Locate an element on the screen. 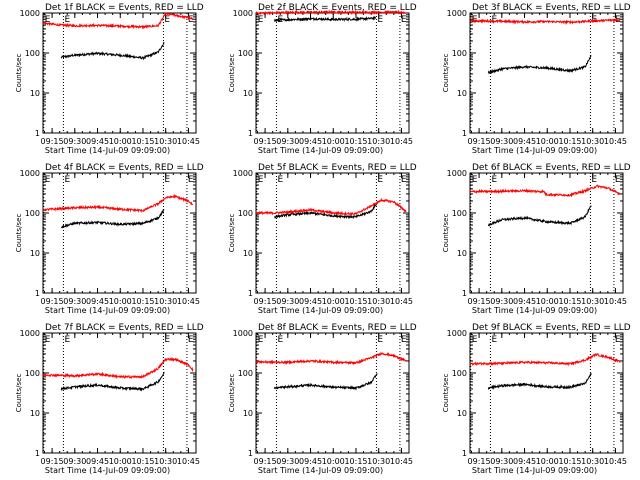  panel-title: Det 8f BLACK = Events, RED = LLD is located at coordinates (337, 328).